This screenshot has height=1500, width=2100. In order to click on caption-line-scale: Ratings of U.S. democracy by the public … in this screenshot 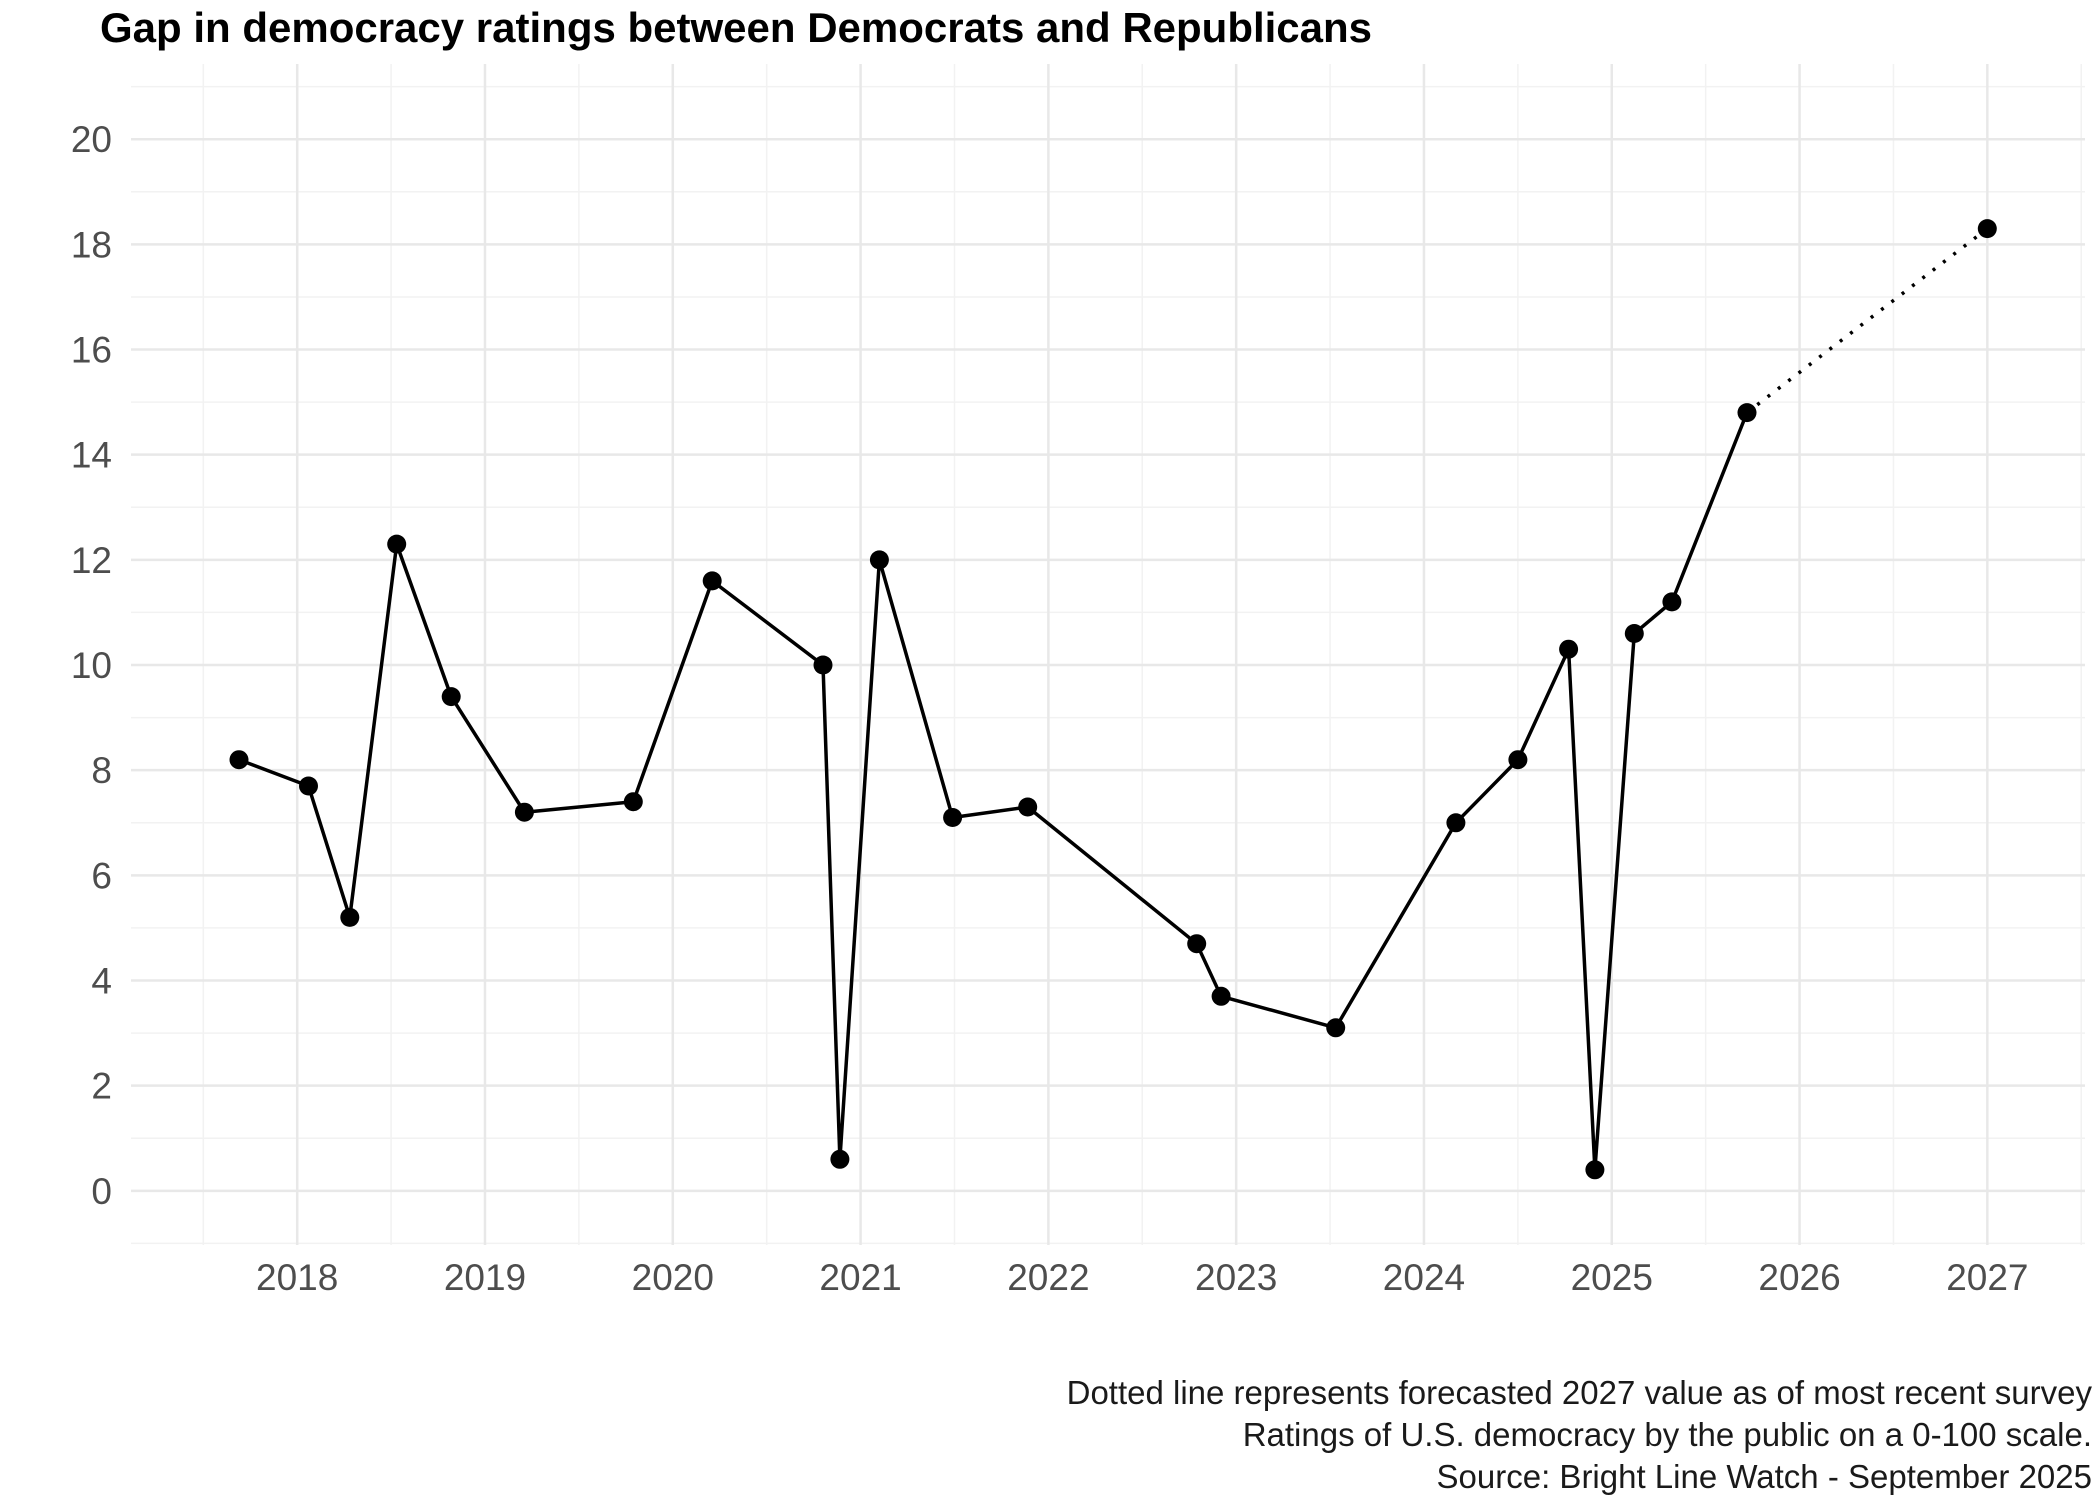, I will do `click(1667, 1434)`.